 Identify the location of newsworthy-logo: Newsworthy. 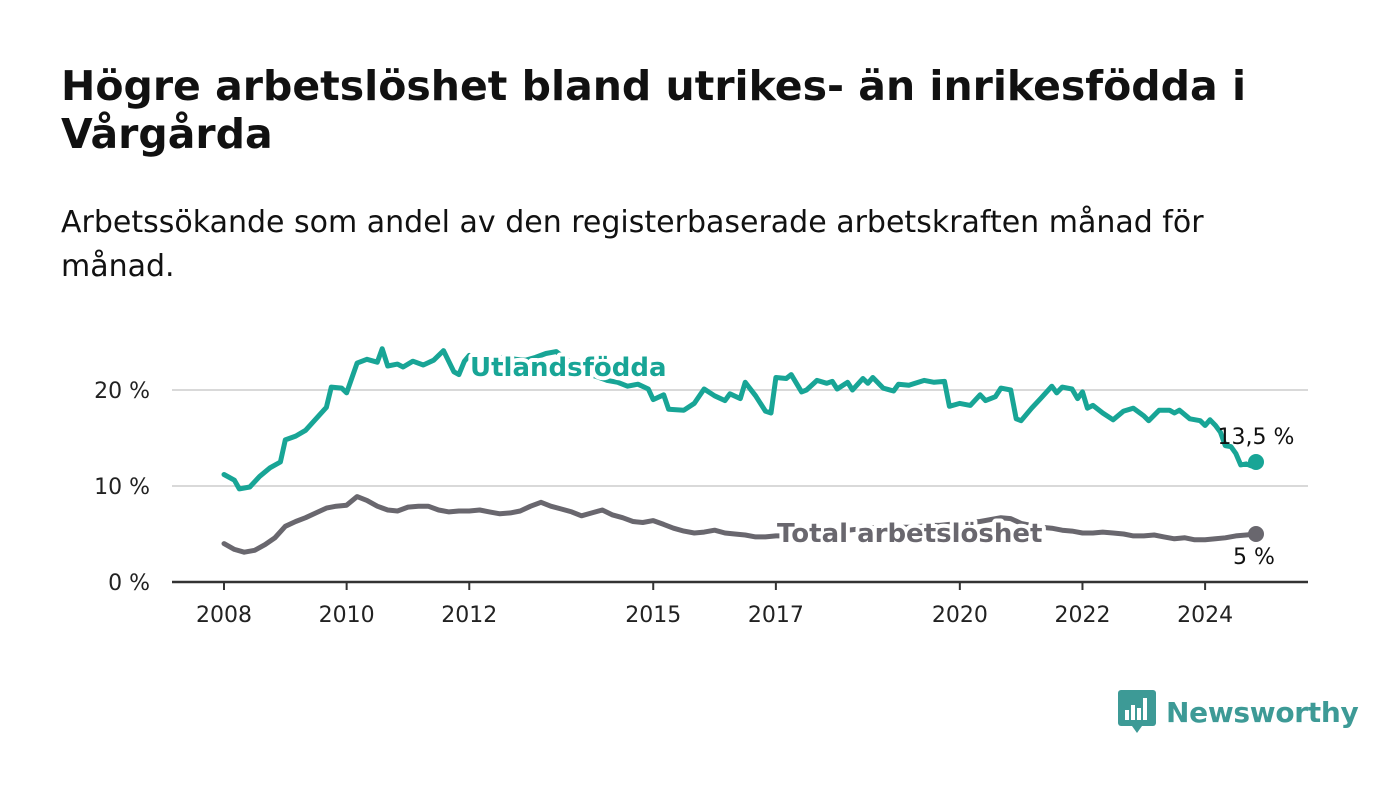
(1238, 712).